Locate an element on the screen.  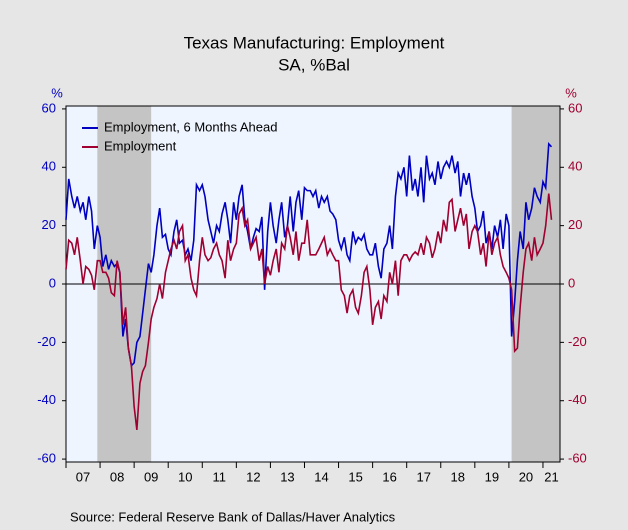
x-tick-label: 08 is located at coordinates (117, 476).